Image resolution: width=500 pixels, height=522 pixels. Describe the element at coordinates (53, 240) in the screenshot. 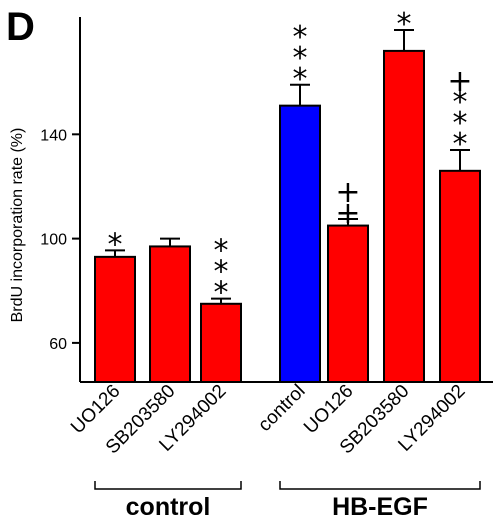

I see `y-tick-label: 100` at that location.